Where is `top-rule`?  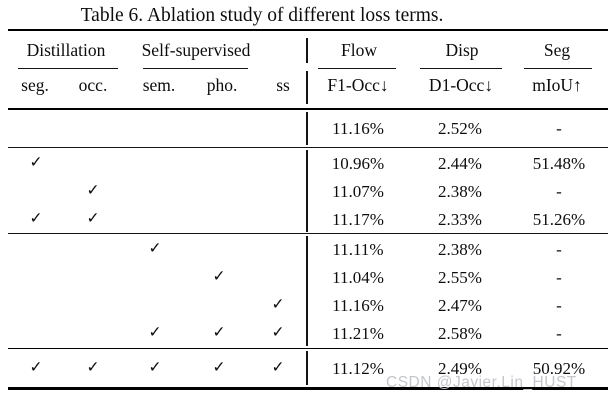 top-rule is located at coordinates (308, 30).